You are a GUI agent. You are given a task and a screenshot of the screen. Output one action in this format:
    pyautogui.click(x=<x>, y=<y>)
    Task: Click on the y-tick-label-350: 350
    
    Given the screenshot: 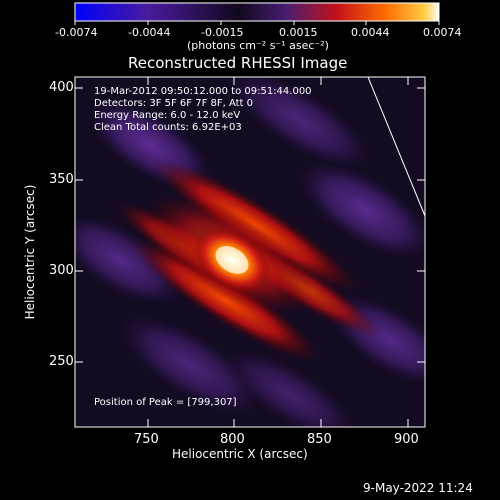 What is the action you would take?
    pyautogui.click(x=61, y=179)
    